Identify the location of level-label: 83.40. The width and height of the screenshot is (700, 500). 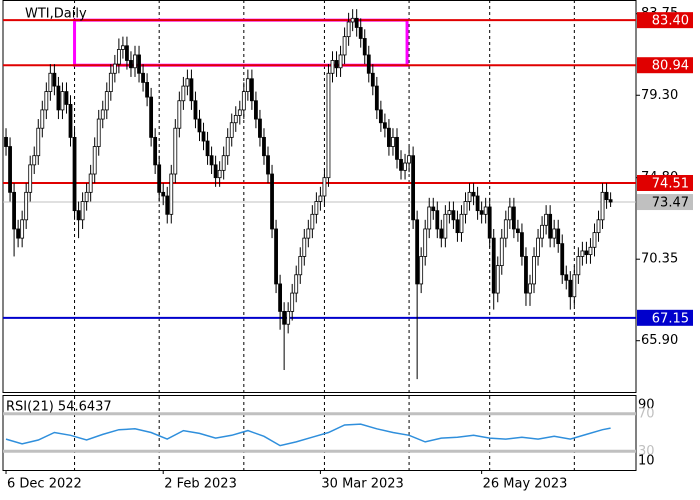
(670, 21).